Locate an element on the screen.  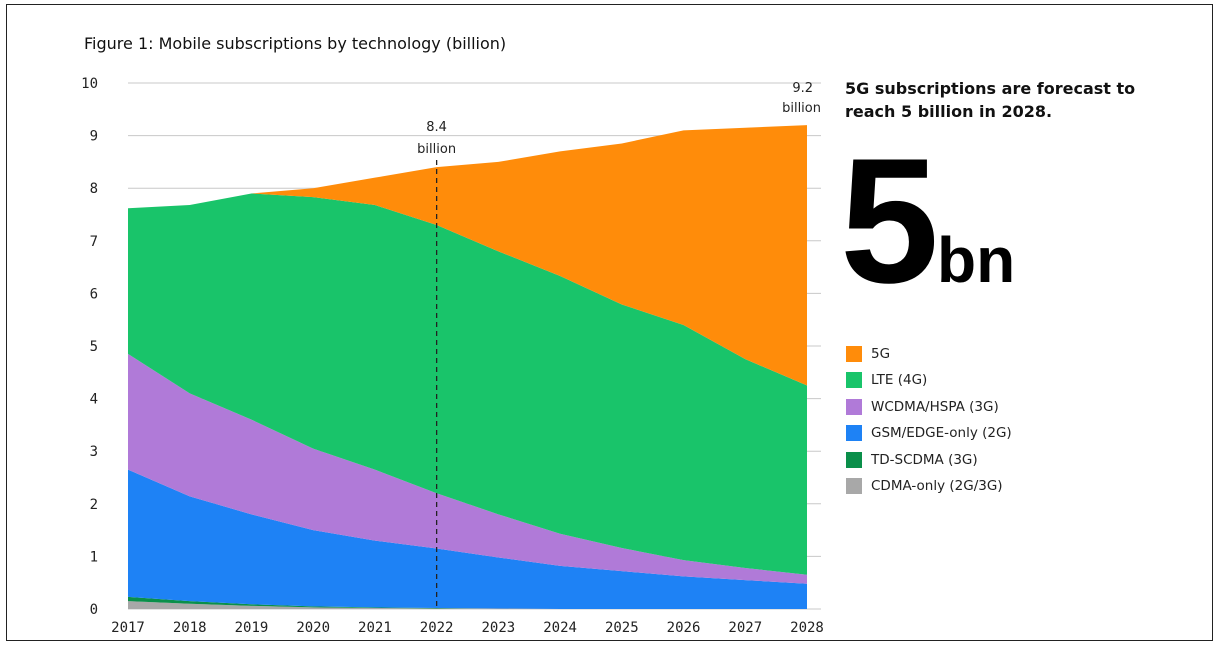
legend-item-gsm-edge-only-2g: GSM/EDGE-only (2G) is located at coordinates (929, 433).